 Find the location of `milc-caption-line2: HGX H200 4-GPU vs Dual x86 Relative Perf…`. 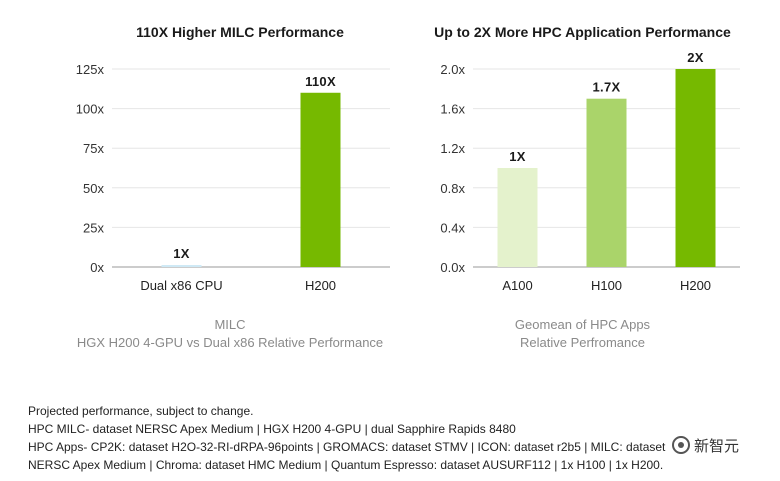

milc-caption-line2: HGX H200 4-GPU vs Dual x86 Relative Perf… is located at coordinates (230, 342).